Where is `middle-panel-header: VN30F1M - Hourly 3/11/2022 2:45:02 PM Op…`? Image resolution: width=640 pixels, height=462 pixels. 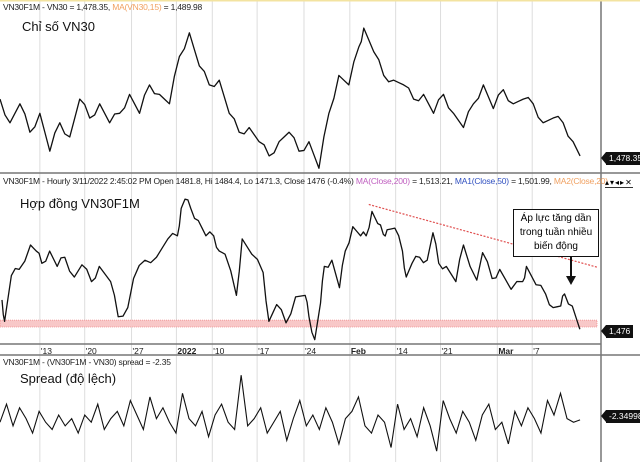 middle-panel-header: VN30F1M - Hourly 3/11/2022 2:45:02 PM Op… is located at coordinates (305, 181).